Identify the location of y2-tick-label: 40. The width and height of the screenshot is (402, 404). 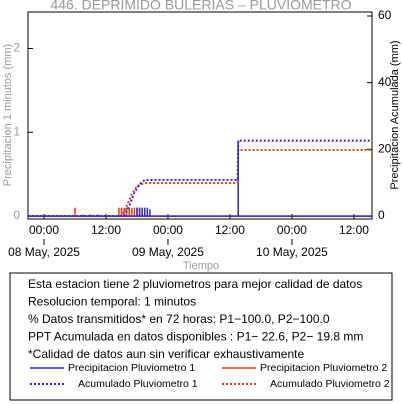
(385, 82).